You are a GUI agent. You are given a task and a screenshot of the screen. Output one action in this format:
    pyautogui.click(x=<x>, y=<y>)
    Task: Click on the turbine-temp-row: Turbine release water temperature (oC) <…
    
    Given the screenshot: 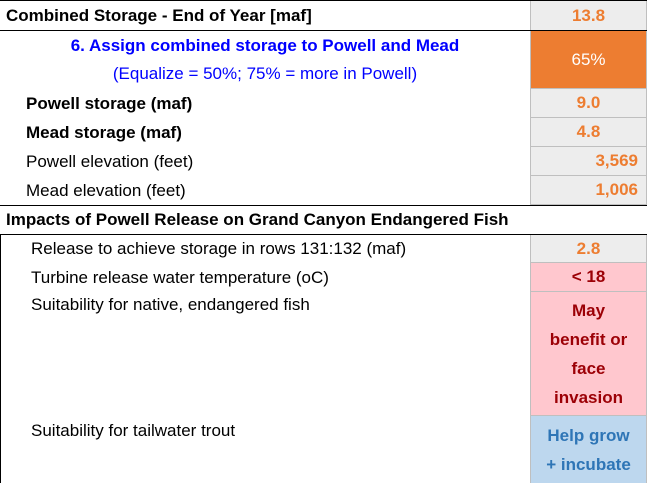 What is the action you would take?
    pyautogui.click(x=323, y=277)
    